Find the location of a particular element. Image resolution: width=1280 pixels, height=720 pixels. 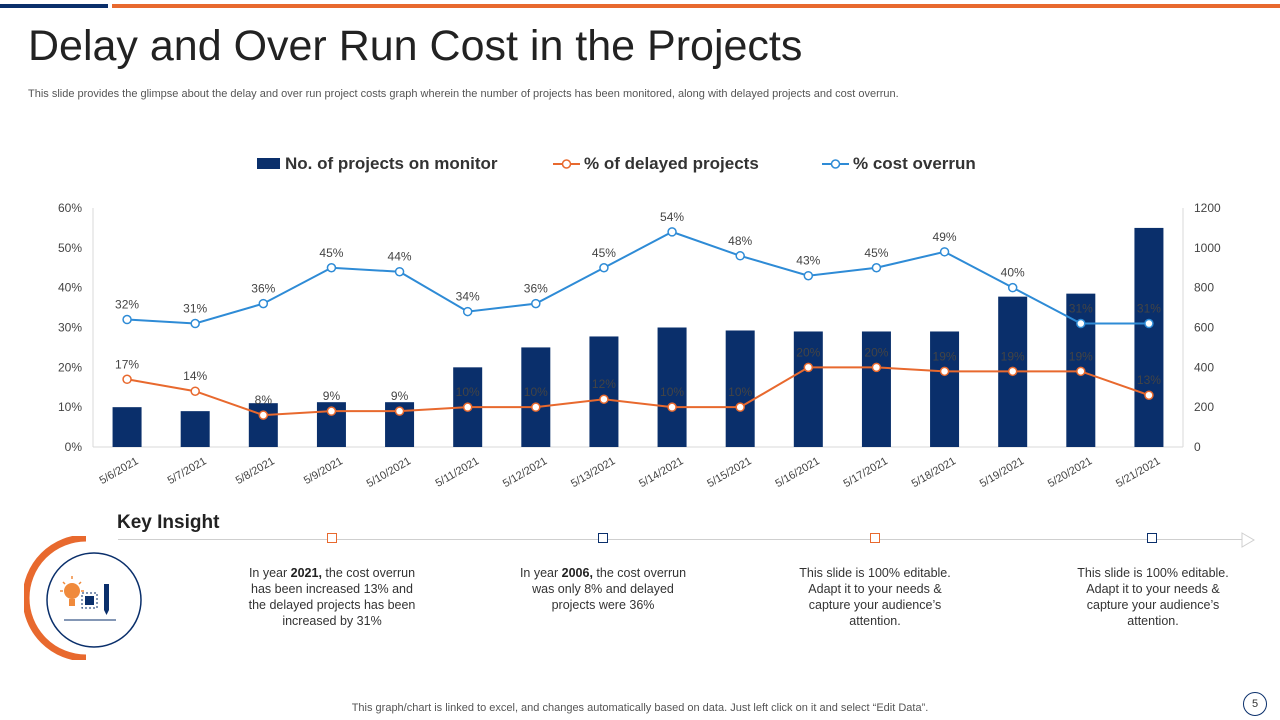

page-title: Delay and Over Run Cost in the Projects is located at coordinates (415, 46).